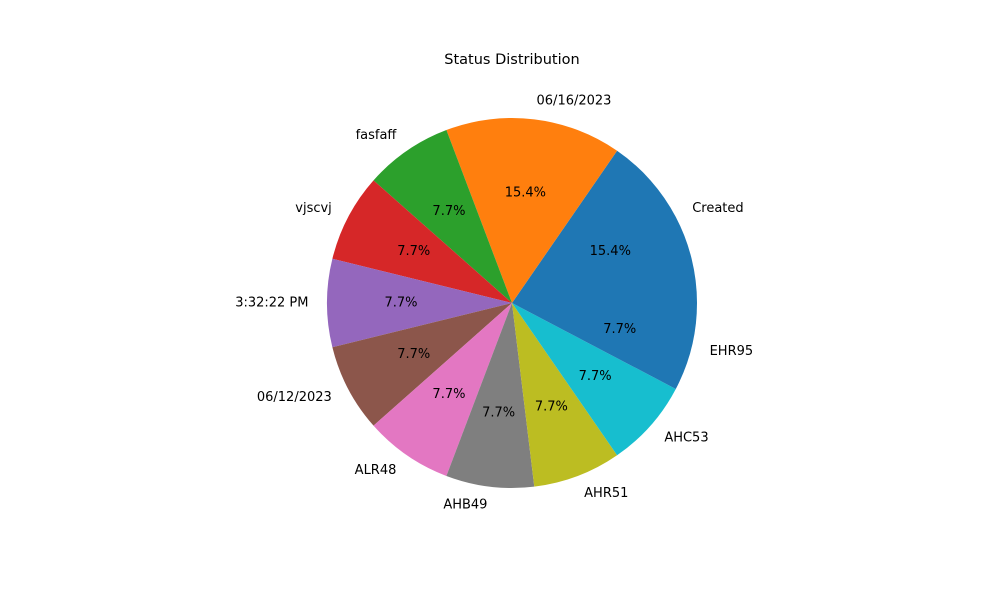 The width and height of the screenshot is (1000, 600). What do you see at coordinates (271, 303) in the screenshot?
I see `slice-label-4: 3:32:22 PM` at bounding box center [271, 303].